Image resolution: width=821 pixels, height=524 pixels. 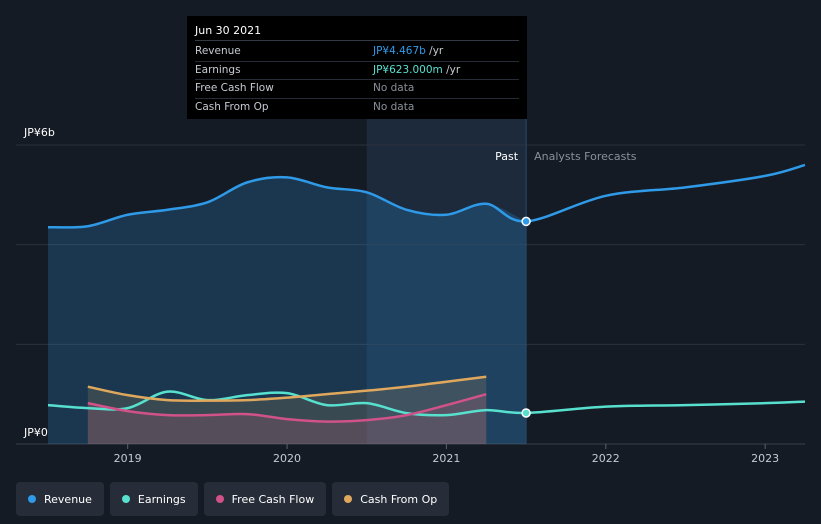 I want to click on legend-label: Earnings, so click(x=161, y=499).